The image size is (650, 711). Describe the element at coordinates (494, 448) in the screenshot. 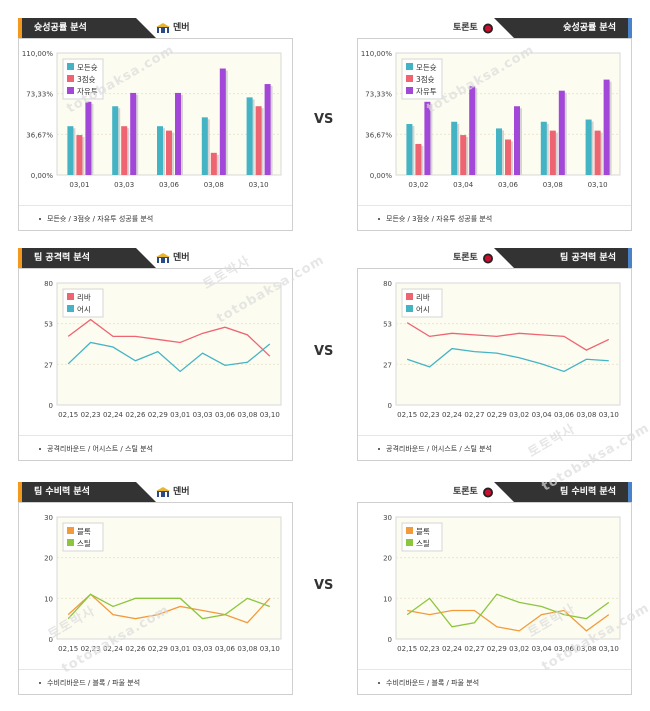

I see `chart-footer: 공격리바운드 / 어시스트 / 스틸 분석` at that location.